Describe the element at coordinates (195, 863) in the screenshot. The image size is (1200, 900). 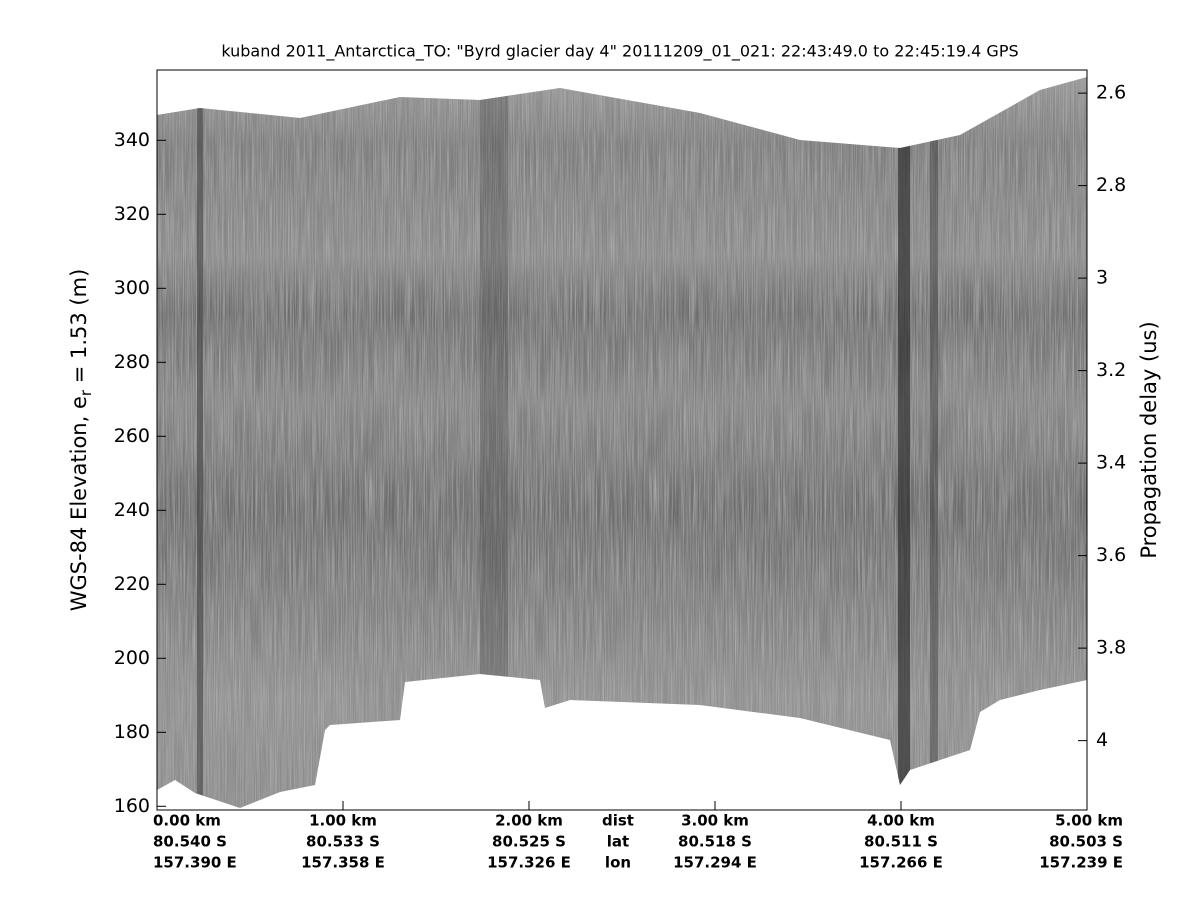
I see `lon-label: 157.390 E` at that location.